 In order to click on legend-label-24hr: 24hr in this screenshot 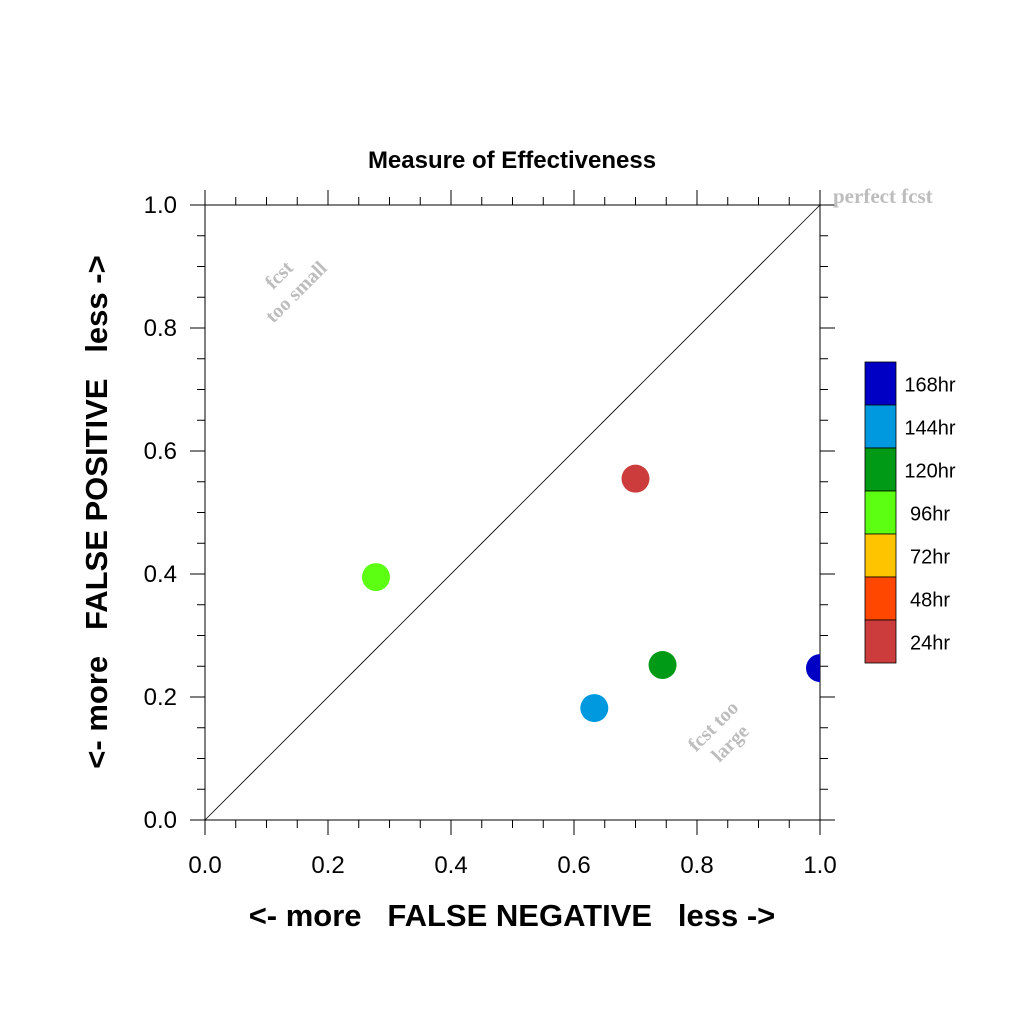, I will do `click(930, 644)`.